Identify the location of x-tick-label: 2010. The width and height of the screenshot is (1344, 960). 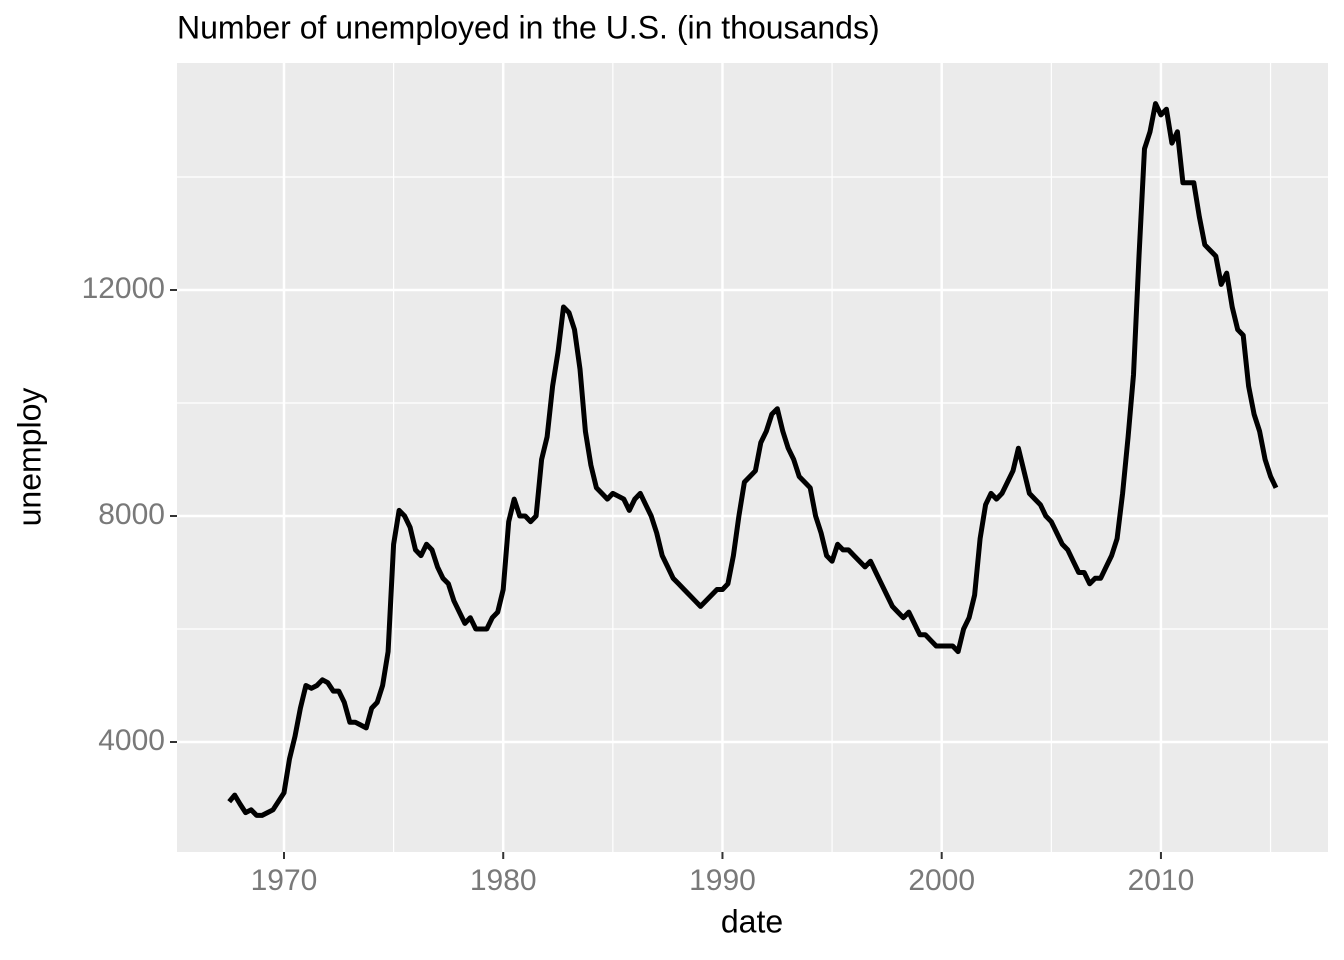
(1161, 880).